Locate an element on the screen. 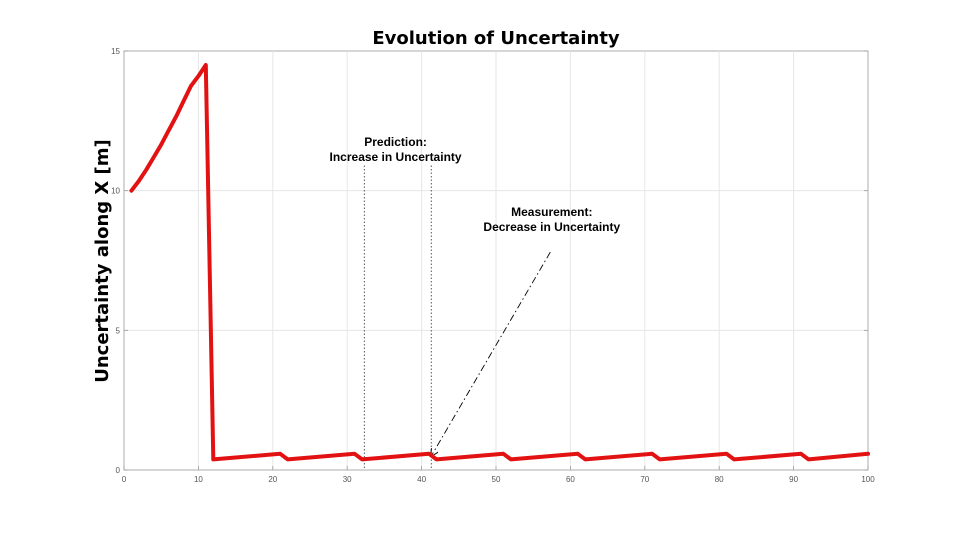 This screenshot has width=960, height=540. y-tick-label: 15 is located at coordinates (115, 51).